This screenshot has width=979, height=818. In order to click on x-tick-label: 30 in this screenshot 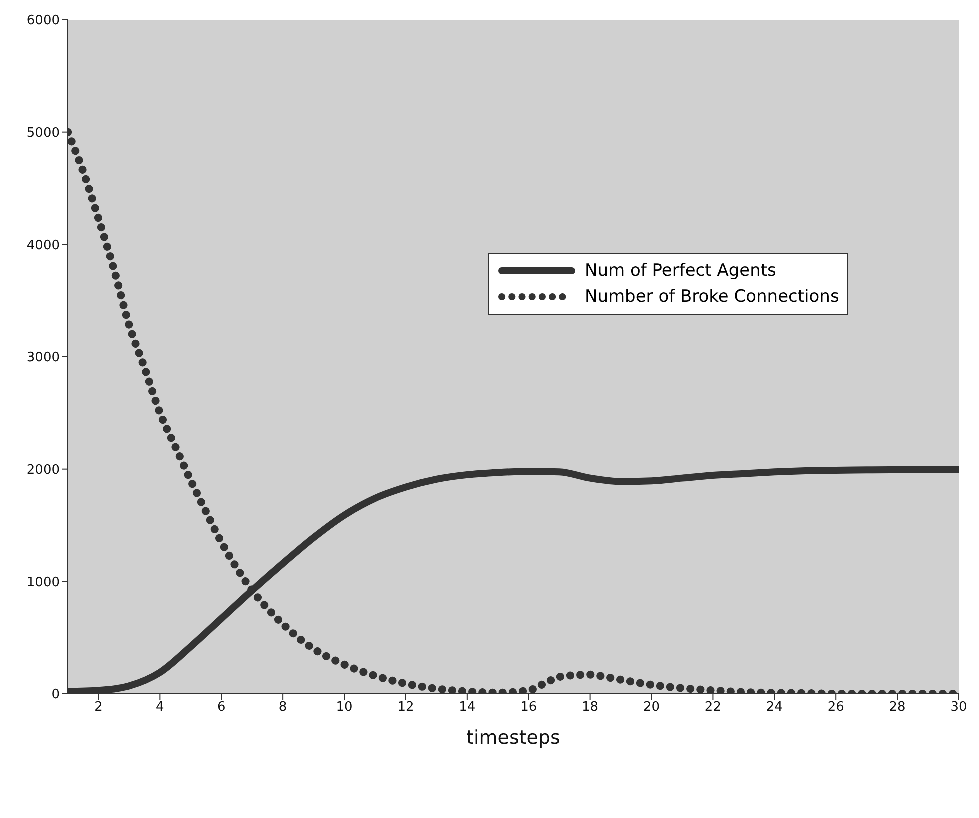, I will do `click(959, 708)`.